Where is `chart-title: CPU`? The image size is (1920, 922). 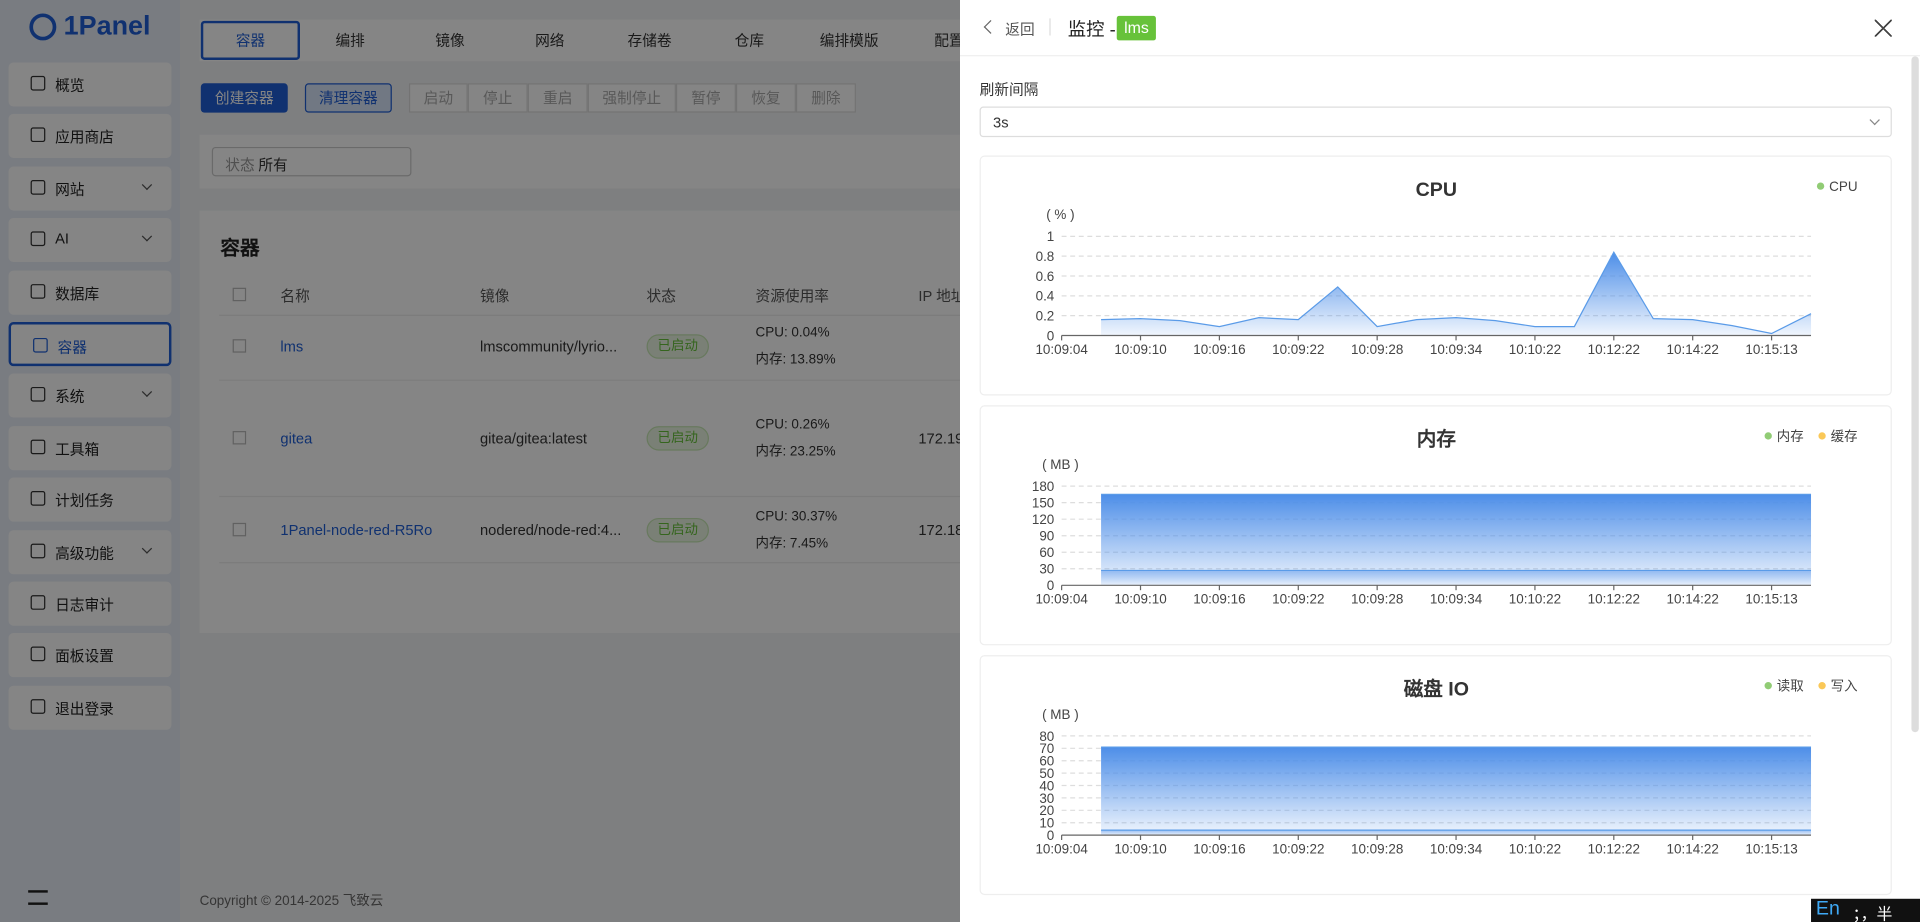
chart-title: CPU is located at coordinates (1436, 190).